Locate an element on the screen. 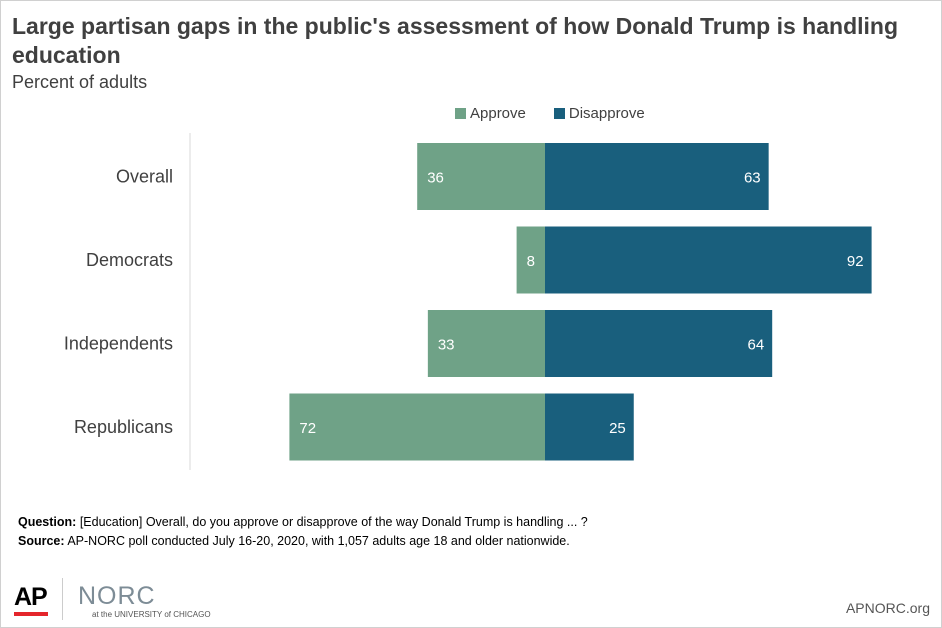 The width and height of the screenshot is (942, 628). site-link: APNORC.org is located at coordinates (887, 608).